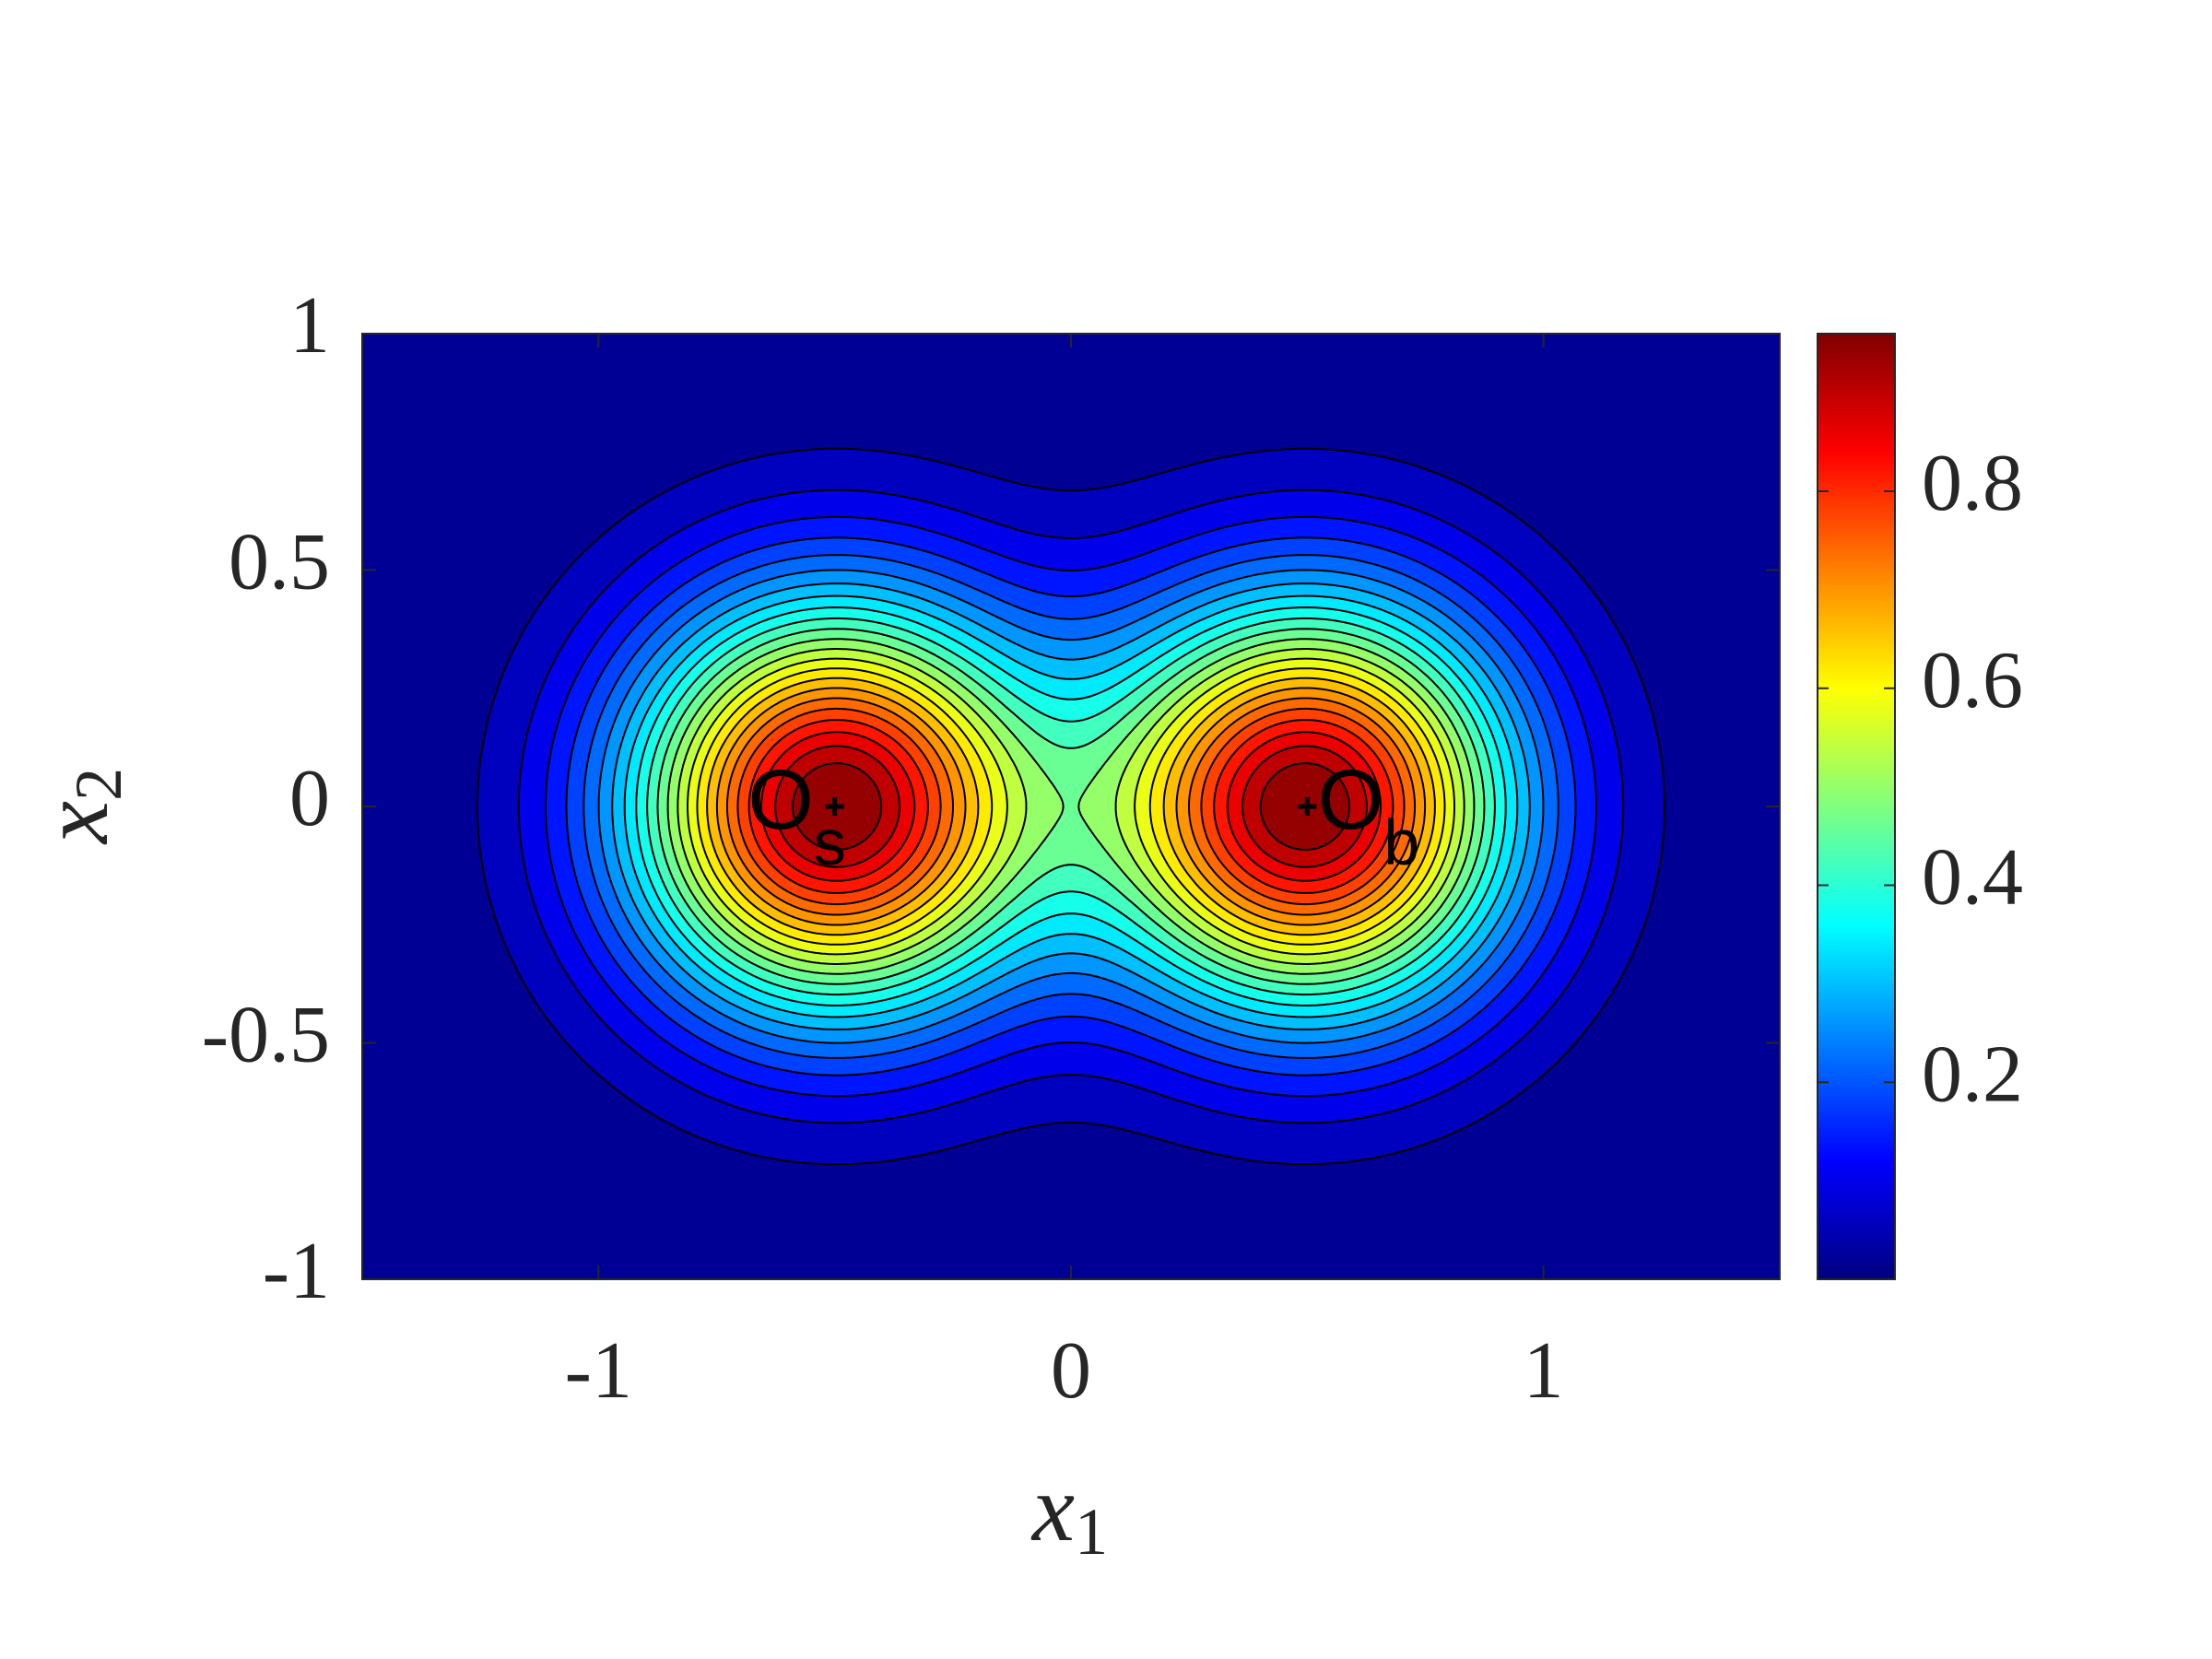 The height and width of the screenshot is (1659, 2212). Describe the element at coordinates (1856, 806) in the screenshot. I see `colorbar` at that location.